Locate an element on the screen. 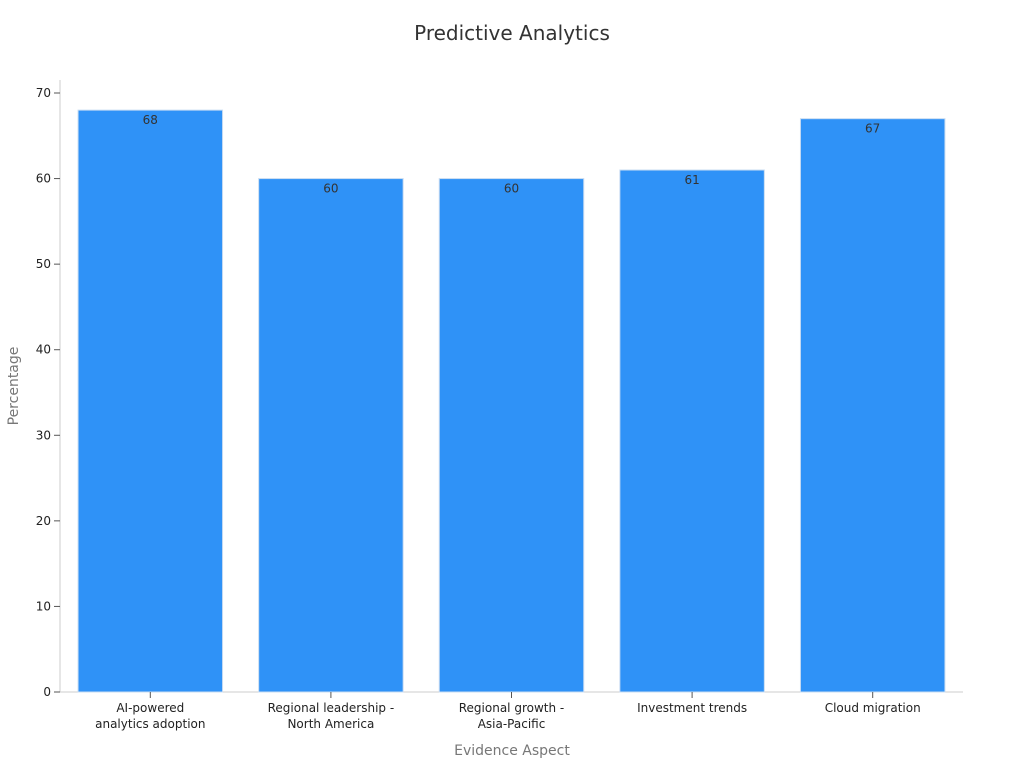 The width and height of the screenshot is (1024, 768). y-axis-title: Percentage is located at coordinates (14, 386).